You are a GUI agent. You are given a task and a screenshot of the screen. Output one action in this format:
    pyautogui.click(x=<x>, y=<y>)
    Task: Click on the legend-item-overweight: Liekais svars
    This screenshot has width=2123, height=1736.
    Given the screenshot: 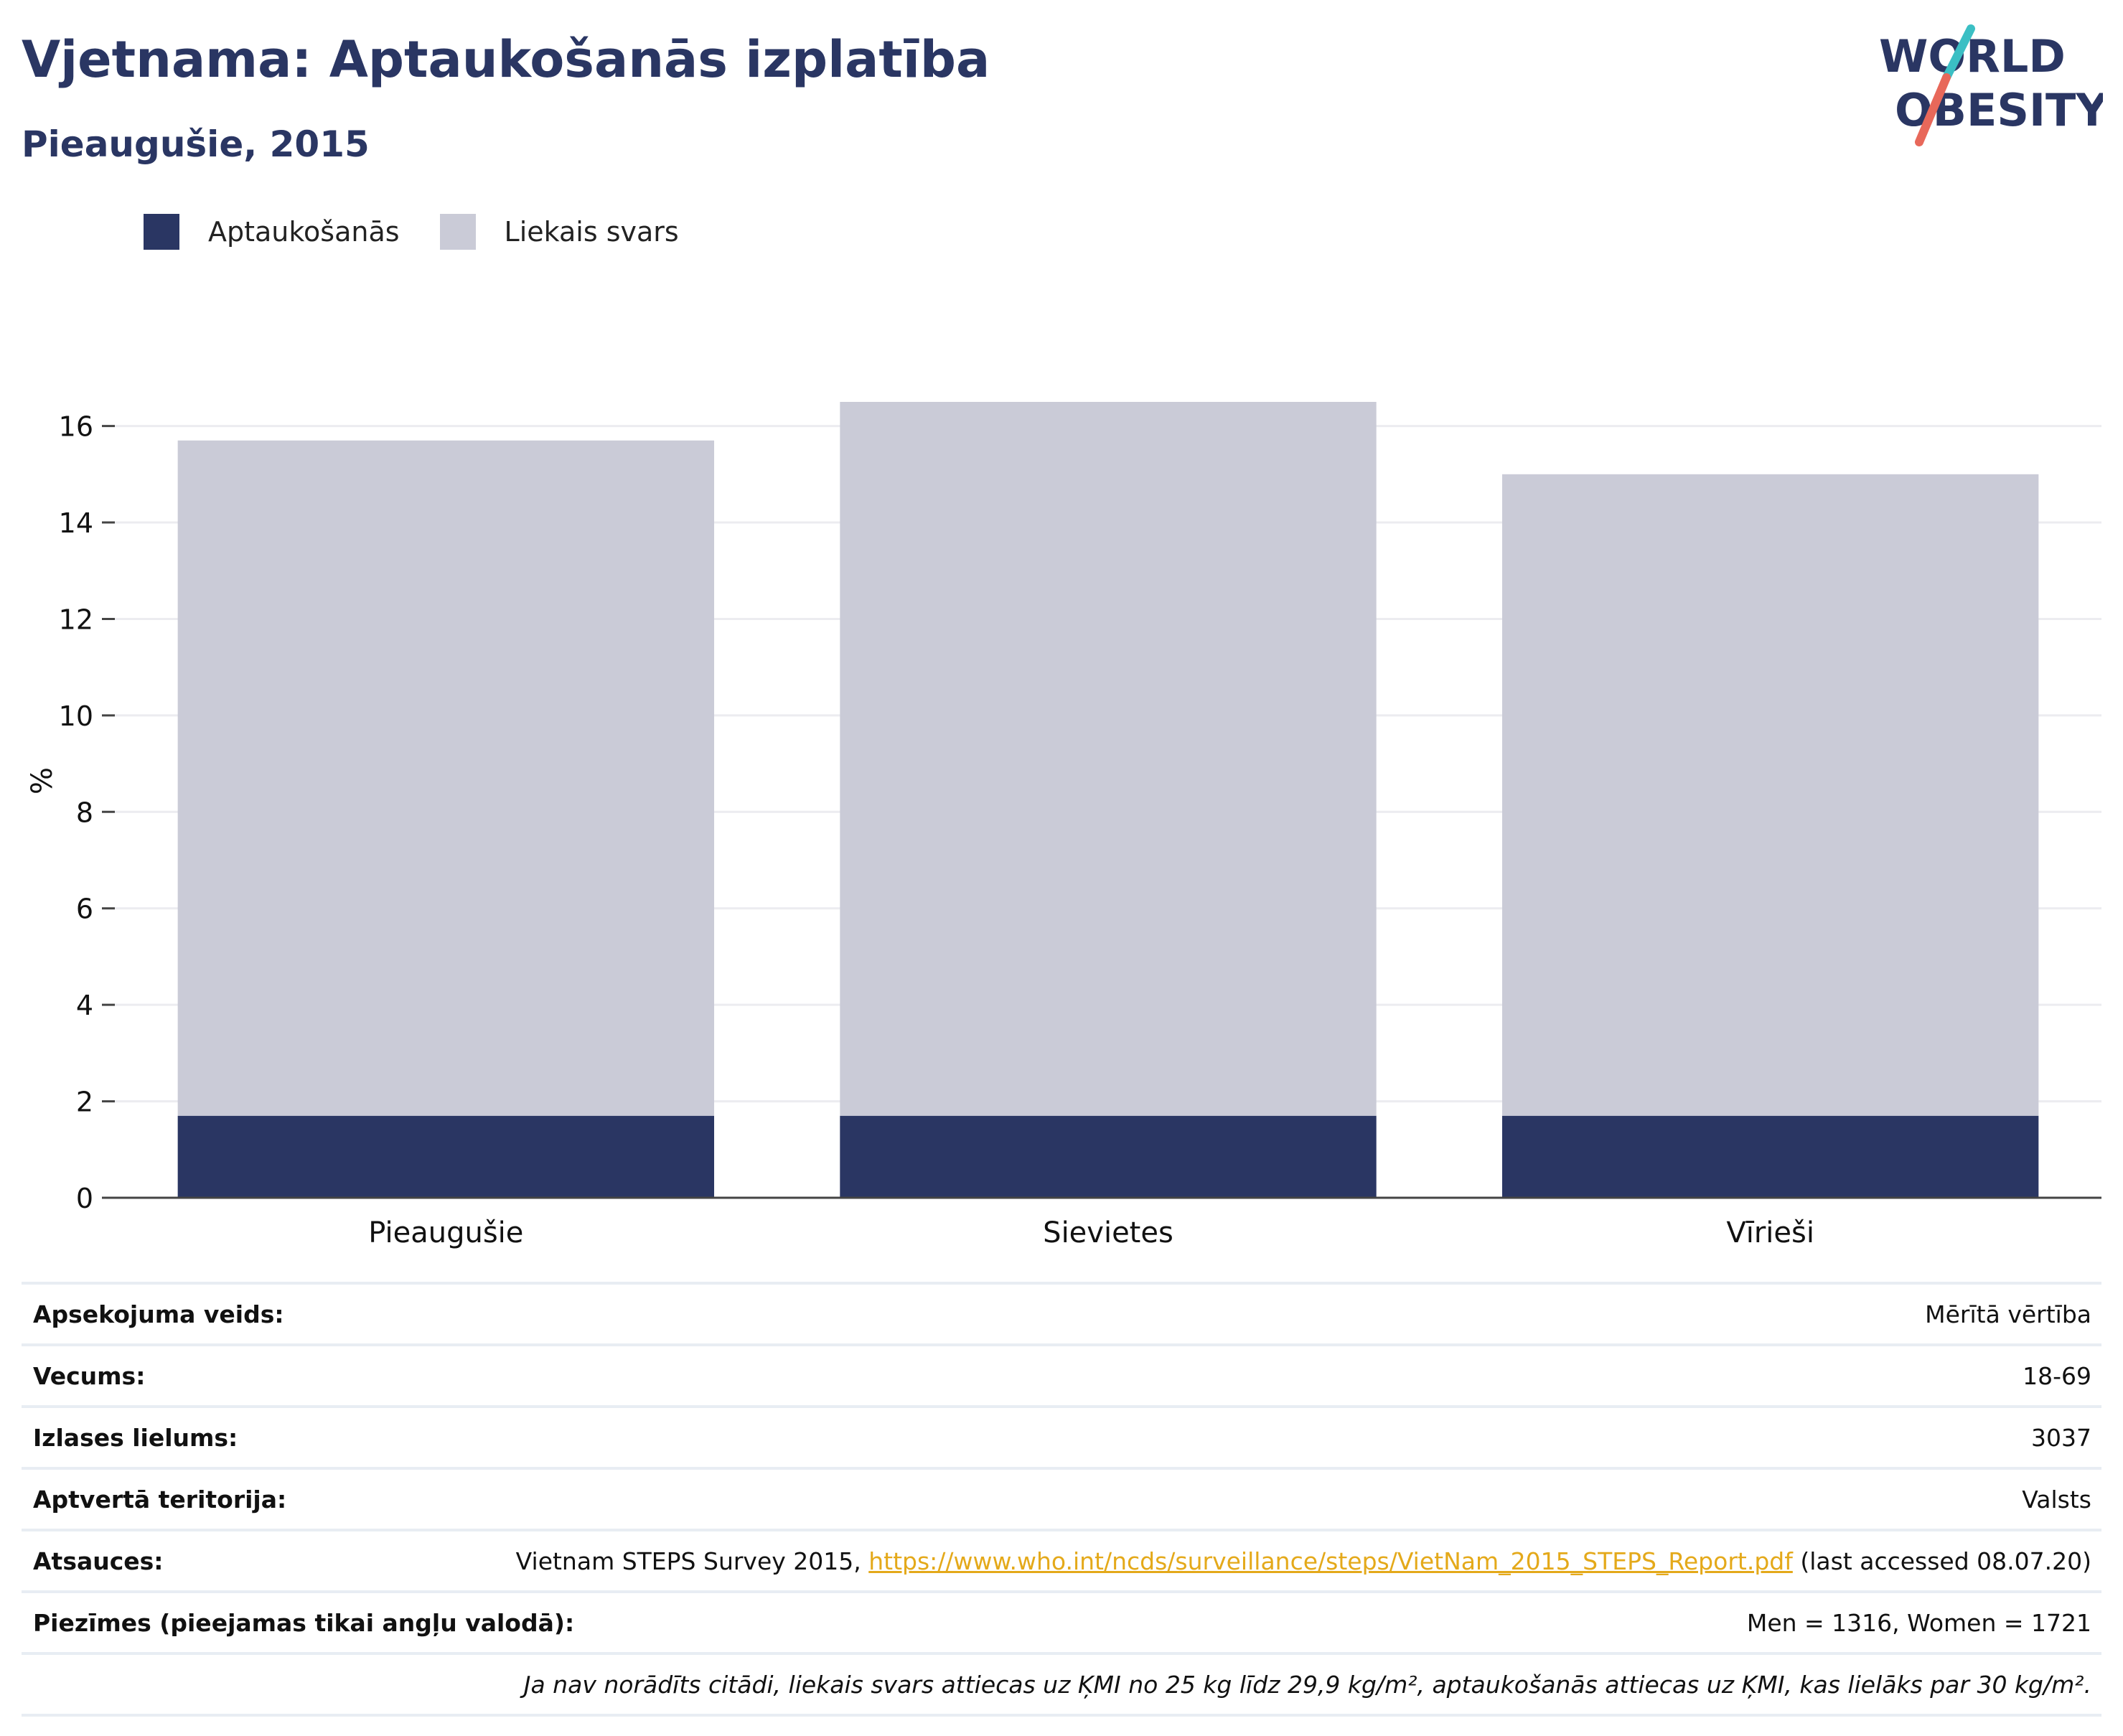 What is the action you would take?
    pyautogui.click(x=559, y=232)
    